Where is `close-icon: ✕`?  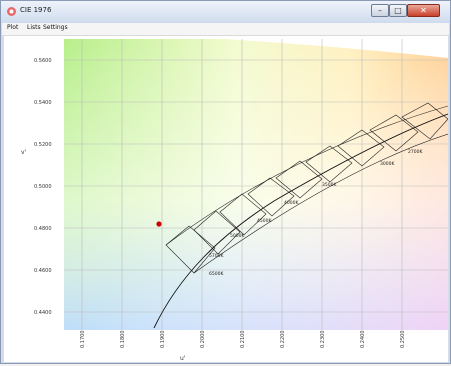
close-icon: ✕ is located at coordinates (423, 10).